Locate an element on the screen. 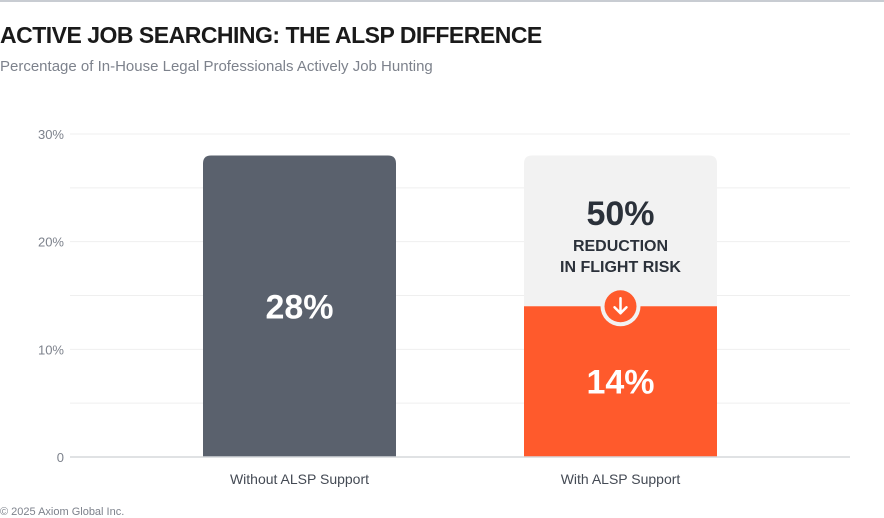 The width and height of the screenshot is (884, 518). annotation-box is located at coordinates (620, 231).